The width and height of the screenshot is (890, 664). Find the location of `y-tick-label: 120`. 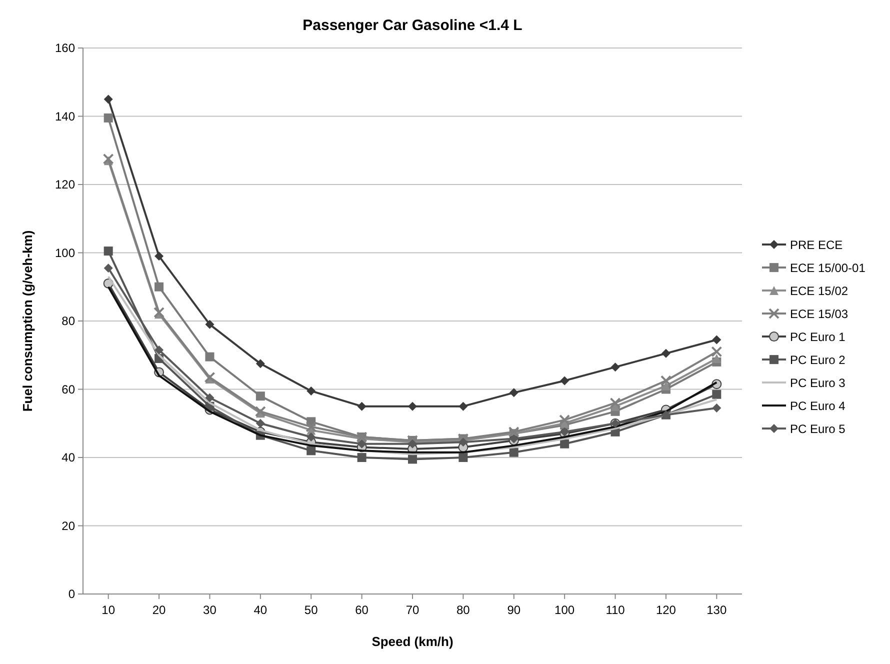

y-tick-label: 120 is located at coordinates (65, 185).